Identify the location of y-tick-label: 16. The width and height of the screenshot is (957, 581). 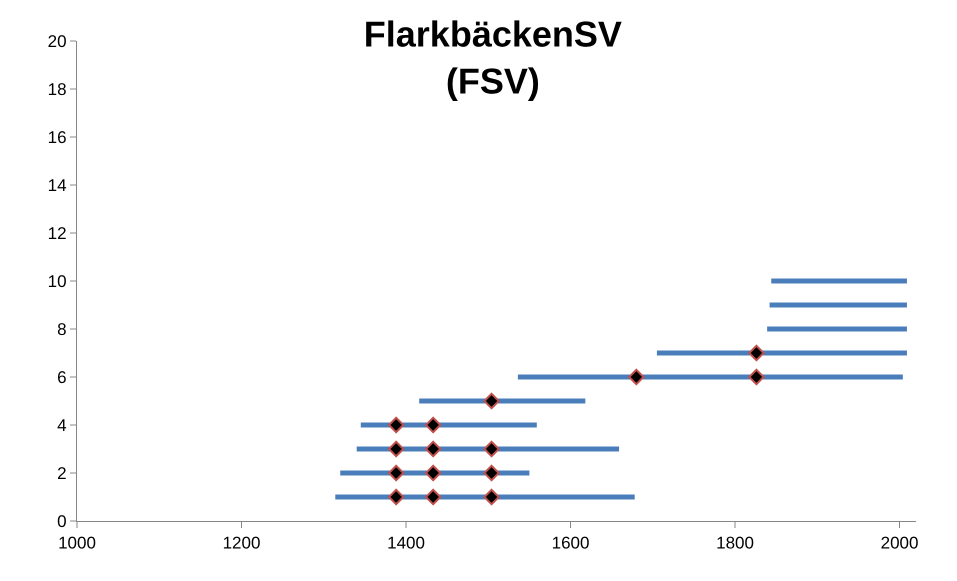
(57, 137).